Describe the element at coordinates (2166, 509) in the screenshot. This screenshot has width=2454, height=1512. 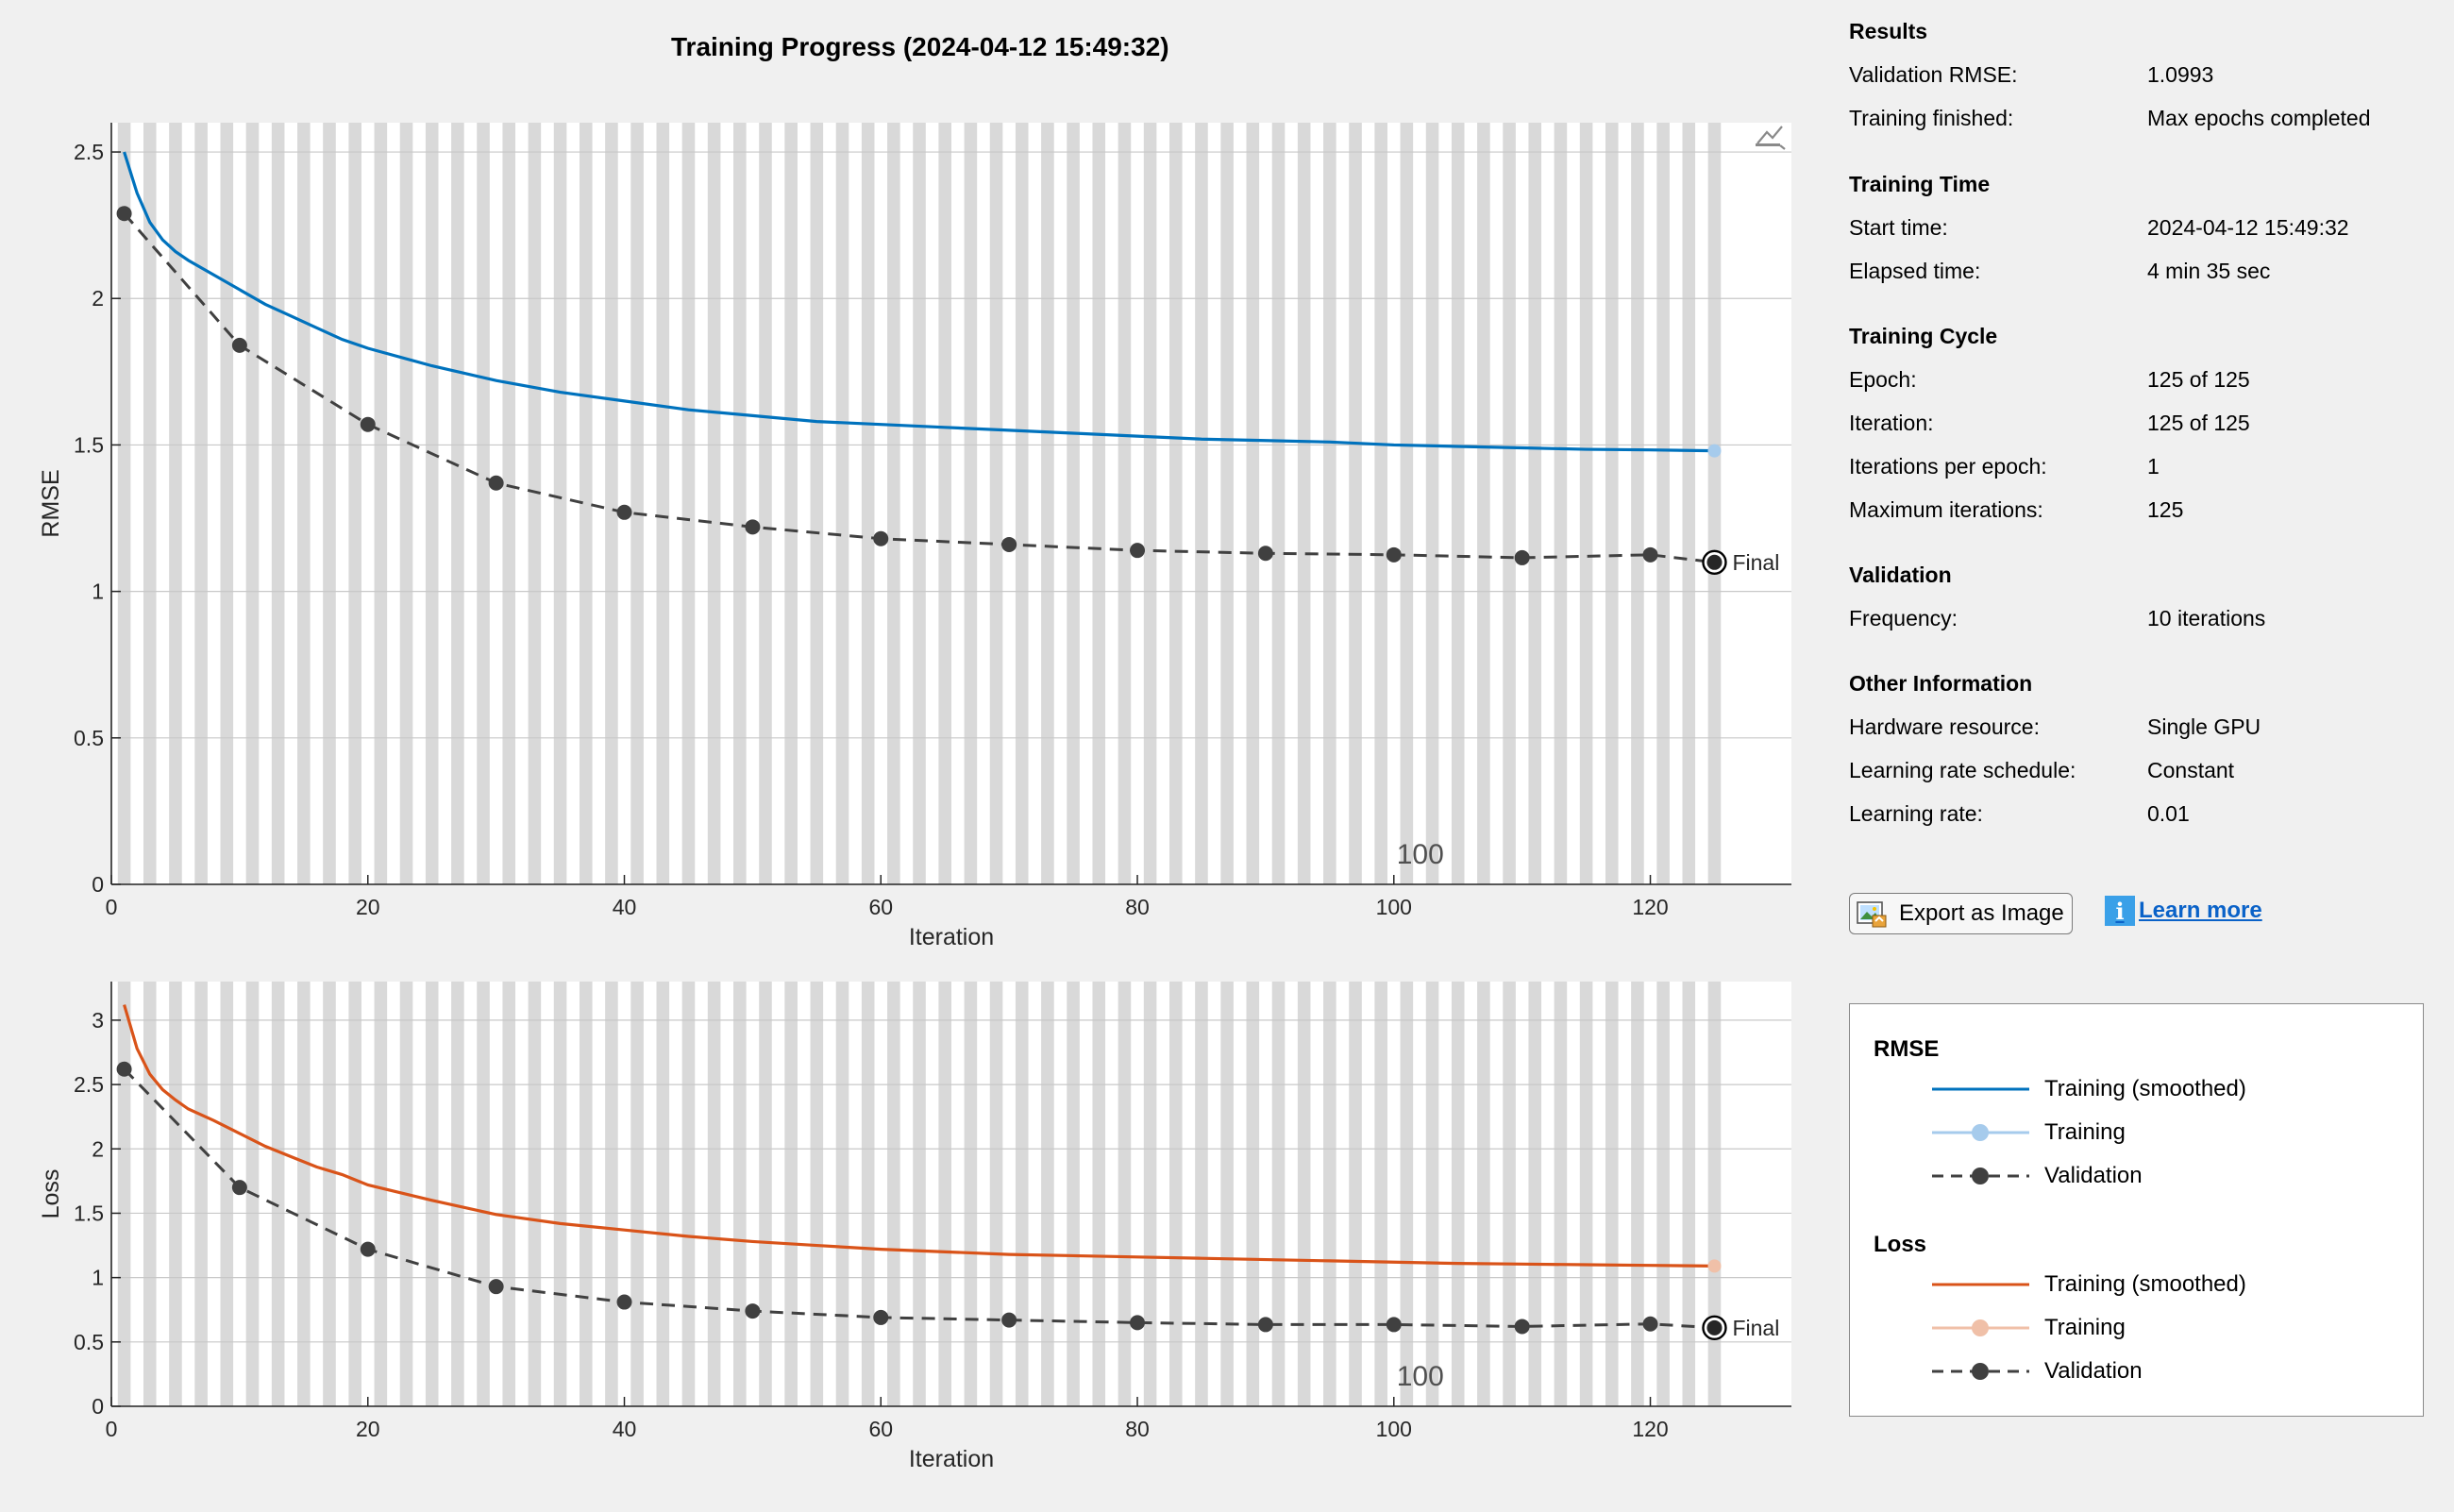
I see `info-row-value: 125` at that location.